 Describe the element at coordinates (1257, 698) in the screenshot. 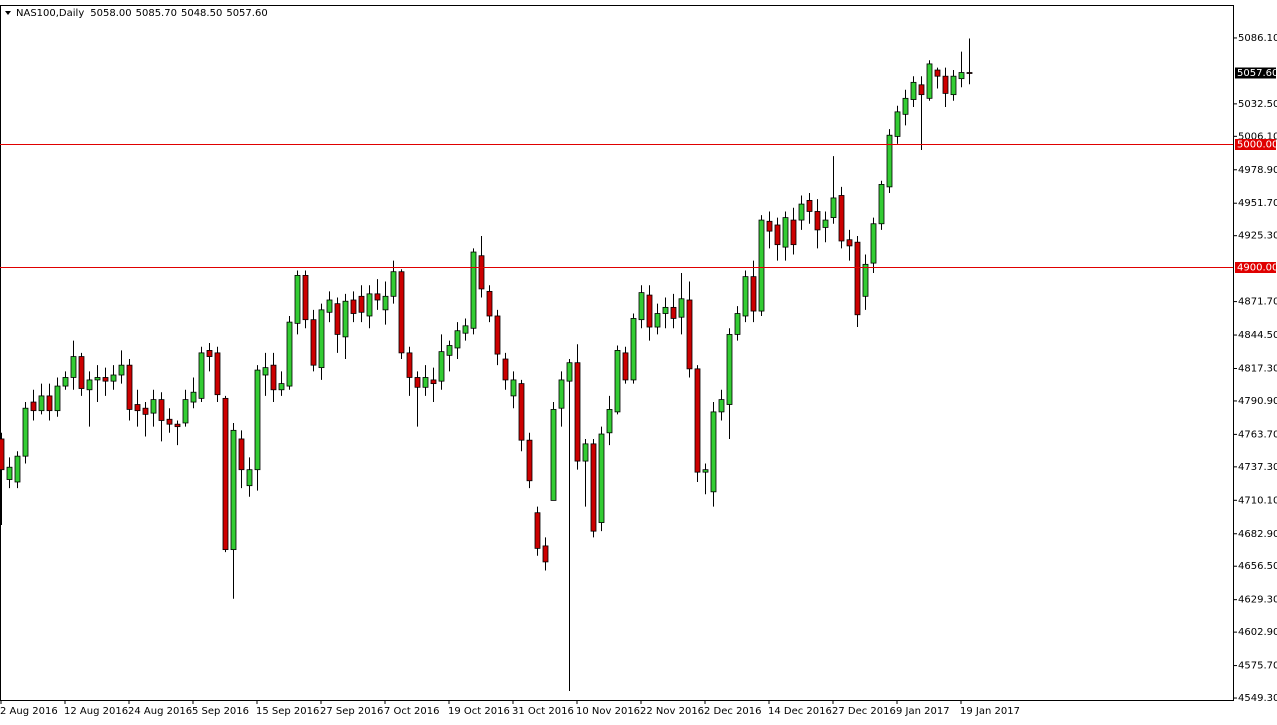

I see `y-tick-label: 4549.30` at that location.